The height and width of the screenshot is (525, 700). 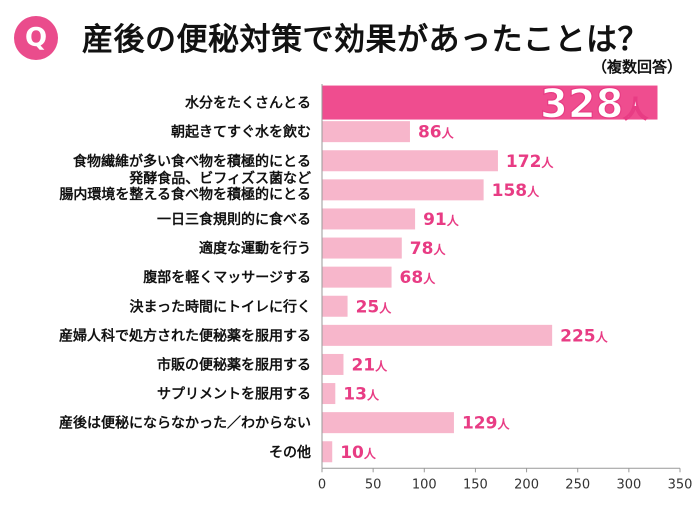 I want to click on category-label: 水分をたくさんとる, so click(x=248, y=103).